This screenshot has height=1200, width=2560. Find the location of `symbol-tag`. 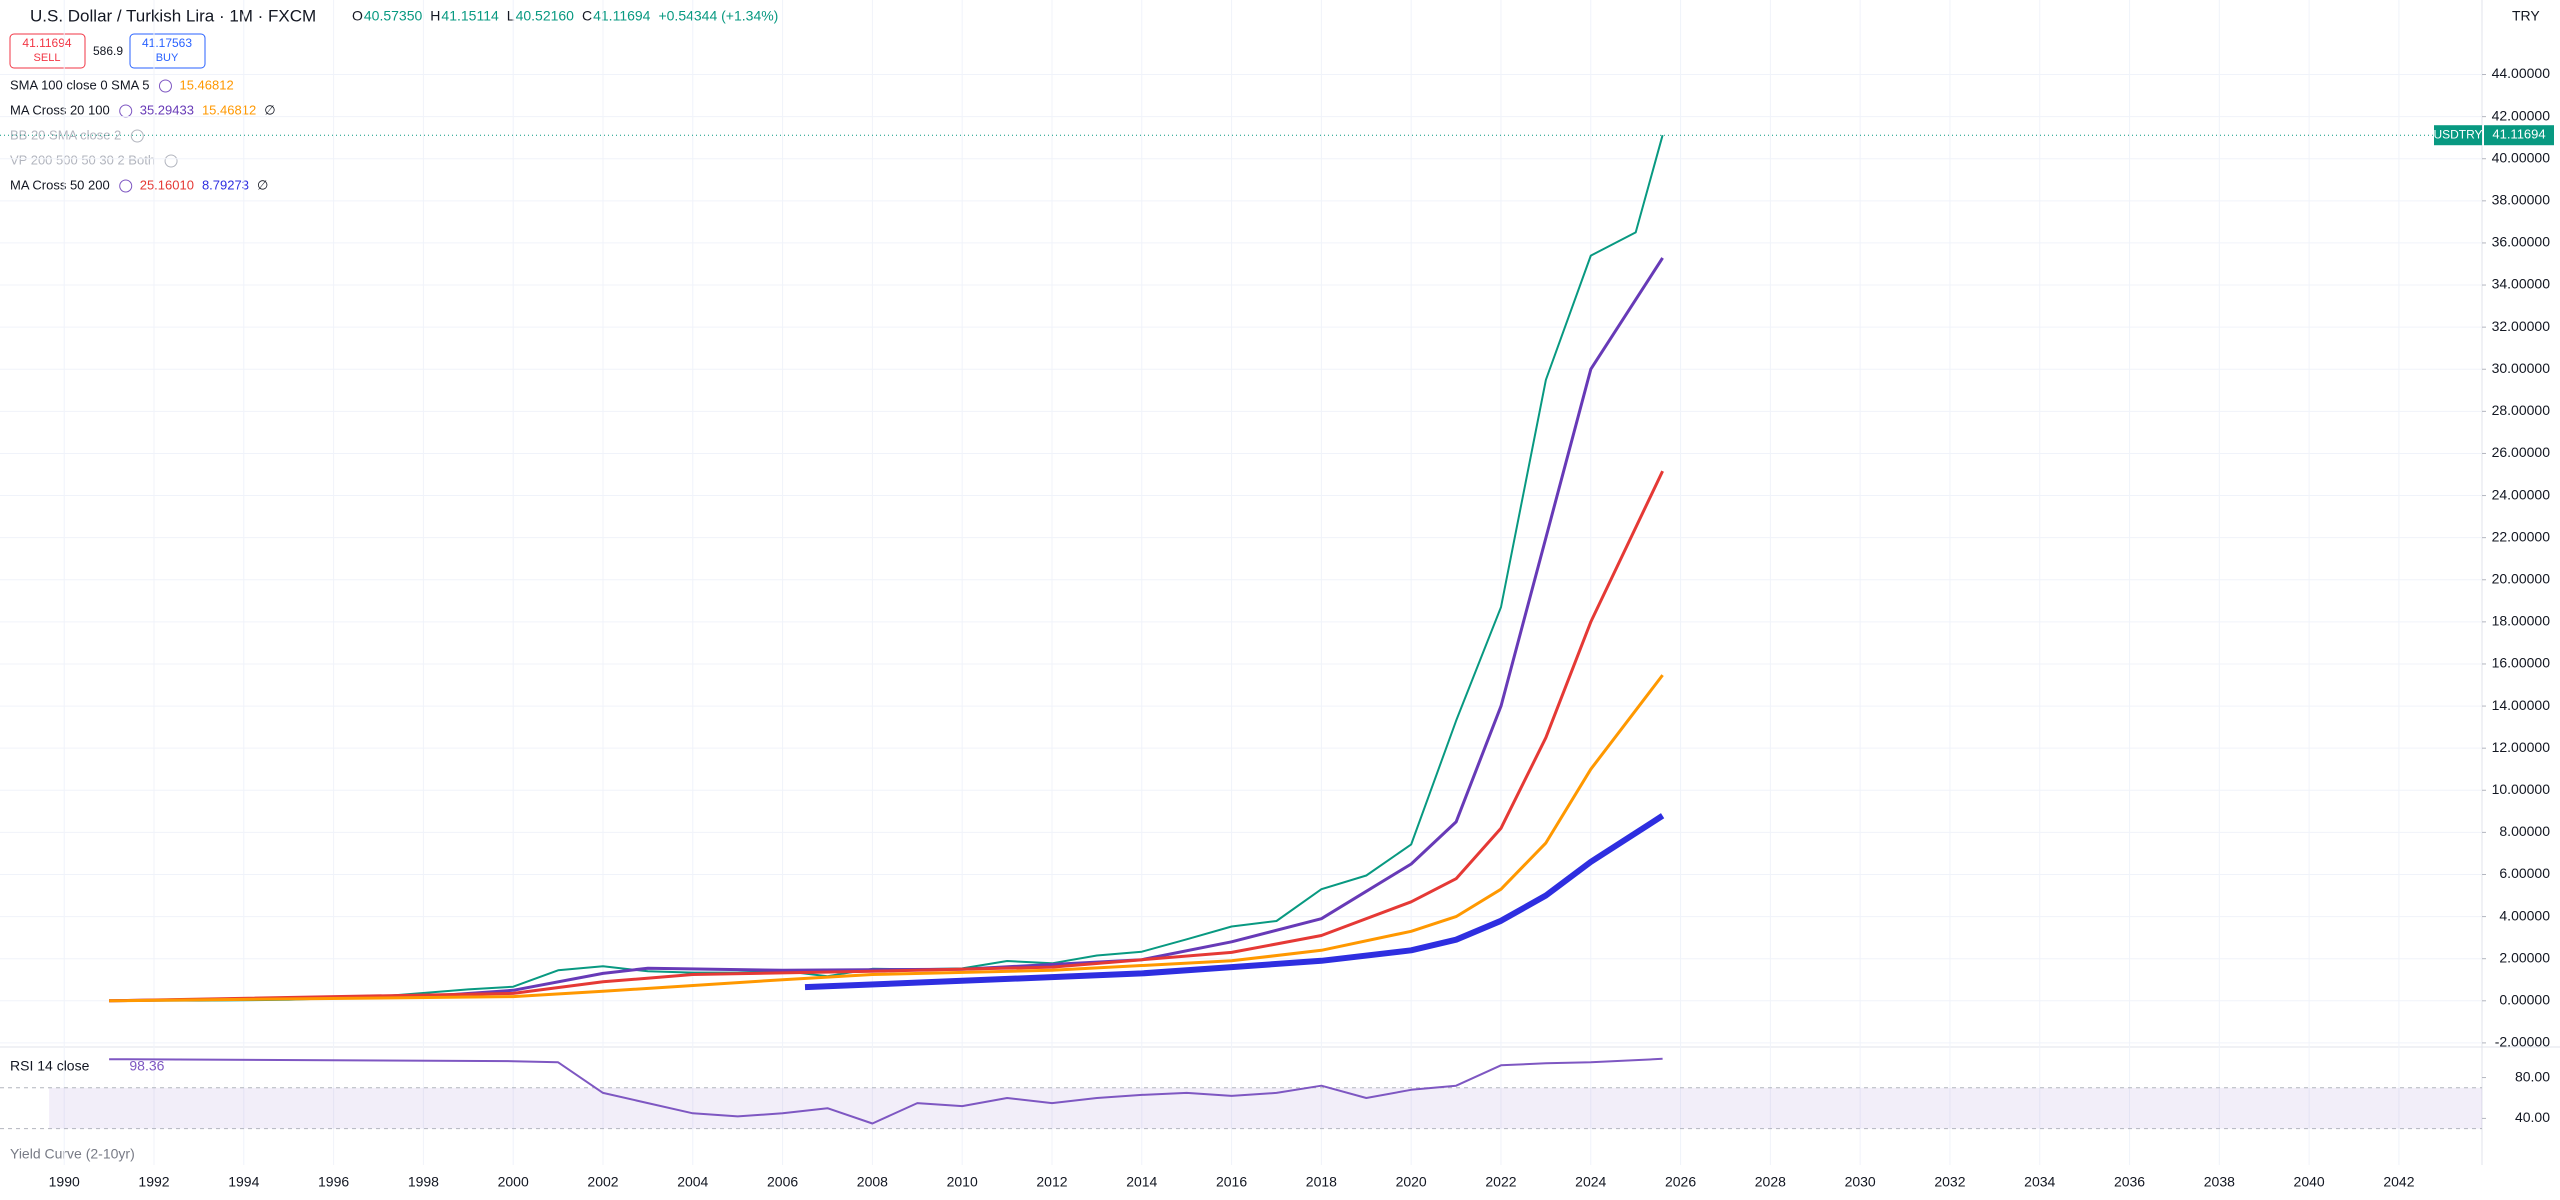

symbol-tag is located at coordinates (2458, 135).